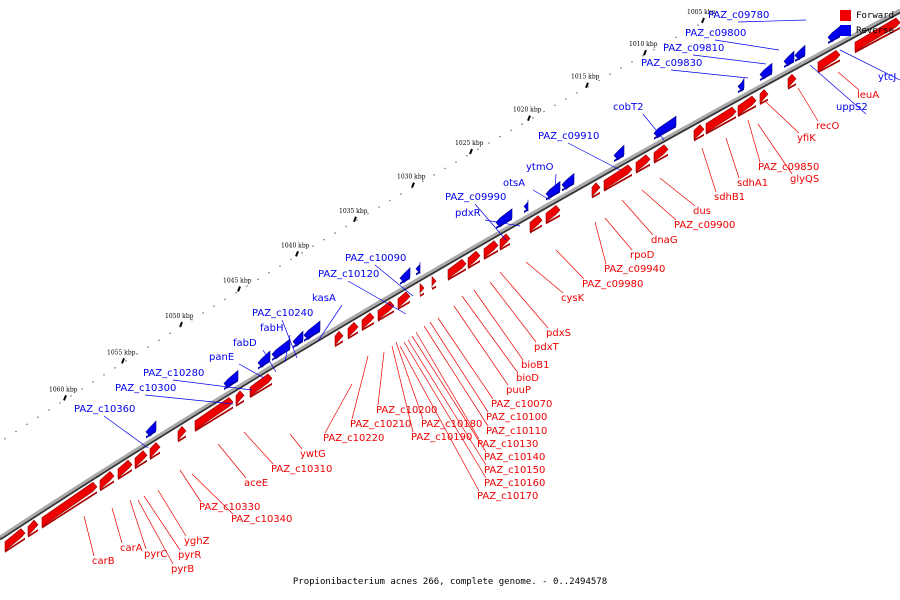 The image size is (900, 600). Describe the element at coordinates (353, 211) in the screenshot. I see `ruler-tick-label: 1035 kbp` at that location.